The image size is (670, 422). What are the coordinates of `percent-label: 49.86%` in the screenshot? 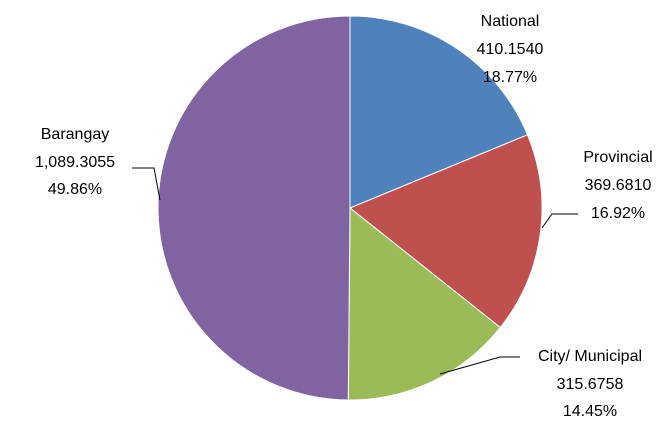 It's located at (75, 189).